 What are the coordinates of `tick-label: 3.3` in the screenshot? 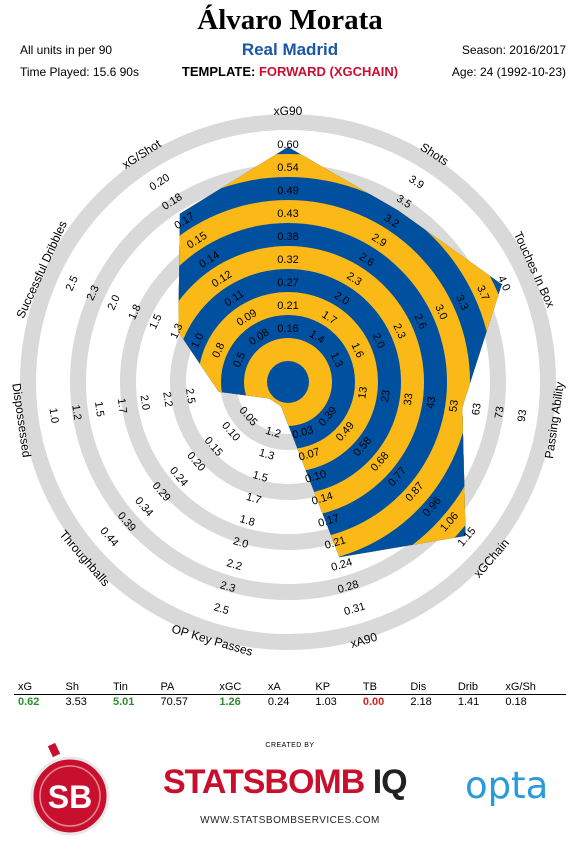 It's located at (461, 302).